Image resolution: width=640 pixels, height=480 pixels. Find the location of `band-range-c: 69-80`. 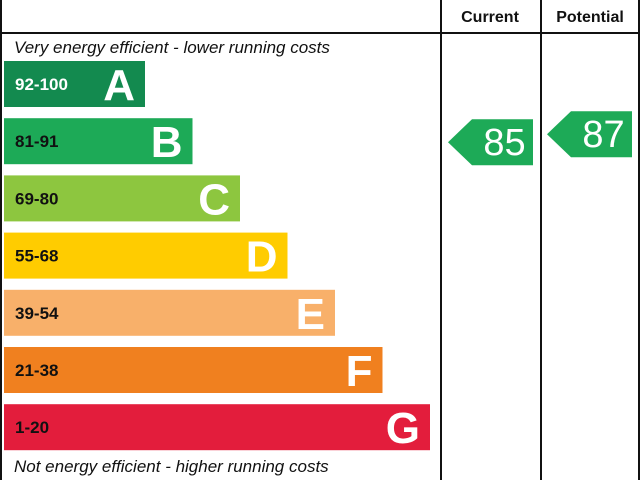

band-range-c: 69-80 is located at coordinates (36, 198).